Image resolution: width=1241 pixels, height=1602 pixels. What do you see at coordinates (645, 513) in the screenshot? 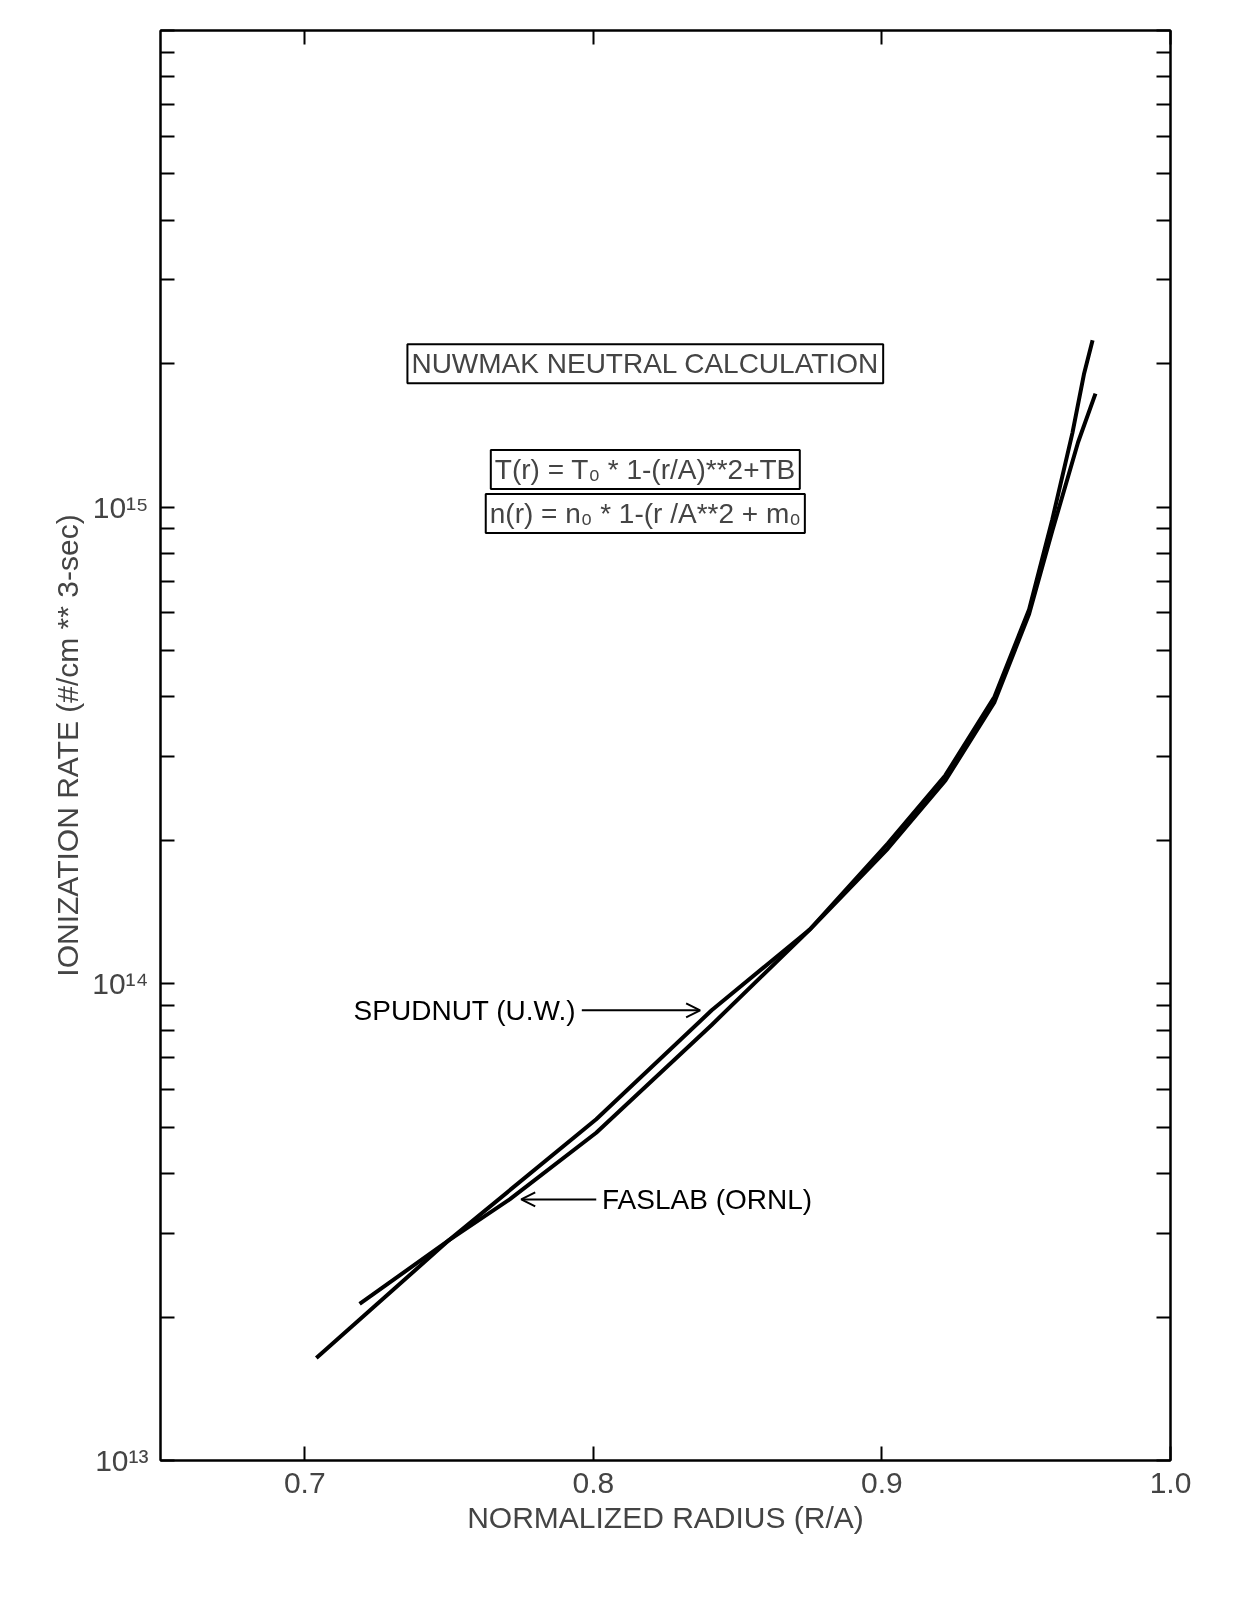
I see `annotation: n(r) = n₀ * 1-(r /A**2 + m₀` at bounding box center [645, 513].